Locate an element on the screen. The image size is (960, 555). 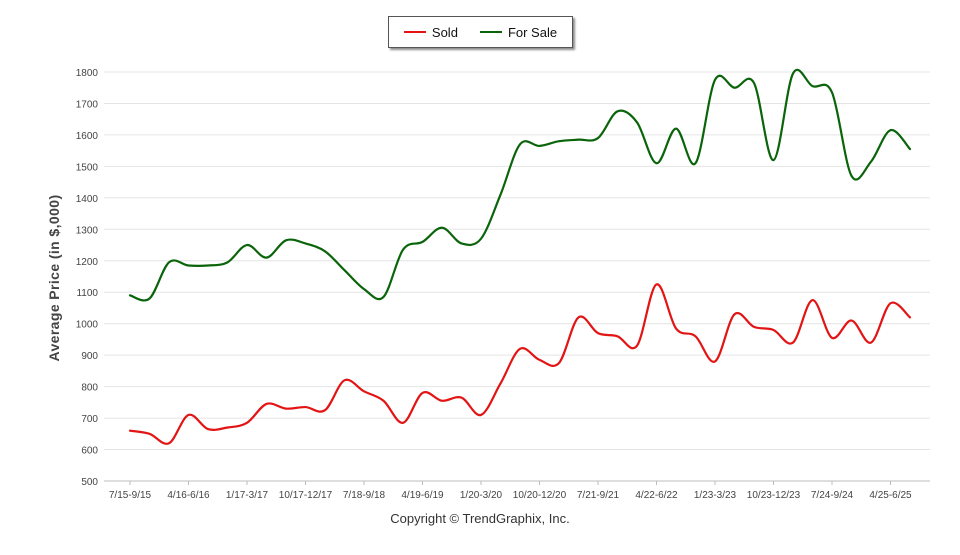
y-tick-label-500: 500 is located at coordinates (89, 482).